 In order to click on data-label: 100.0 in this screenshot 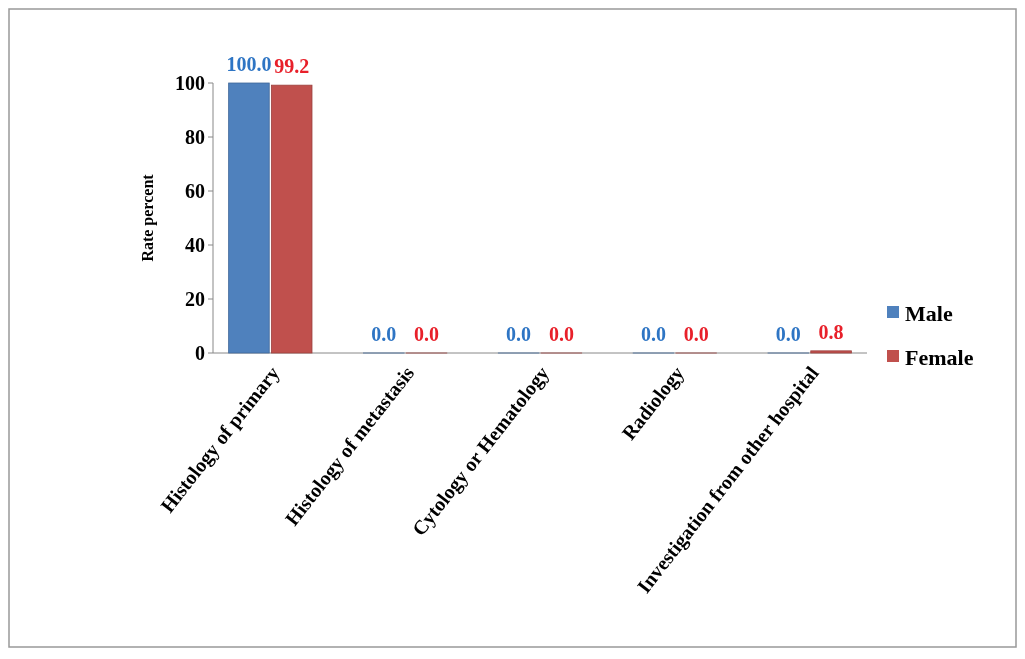, I will do `click(249, 64)`.